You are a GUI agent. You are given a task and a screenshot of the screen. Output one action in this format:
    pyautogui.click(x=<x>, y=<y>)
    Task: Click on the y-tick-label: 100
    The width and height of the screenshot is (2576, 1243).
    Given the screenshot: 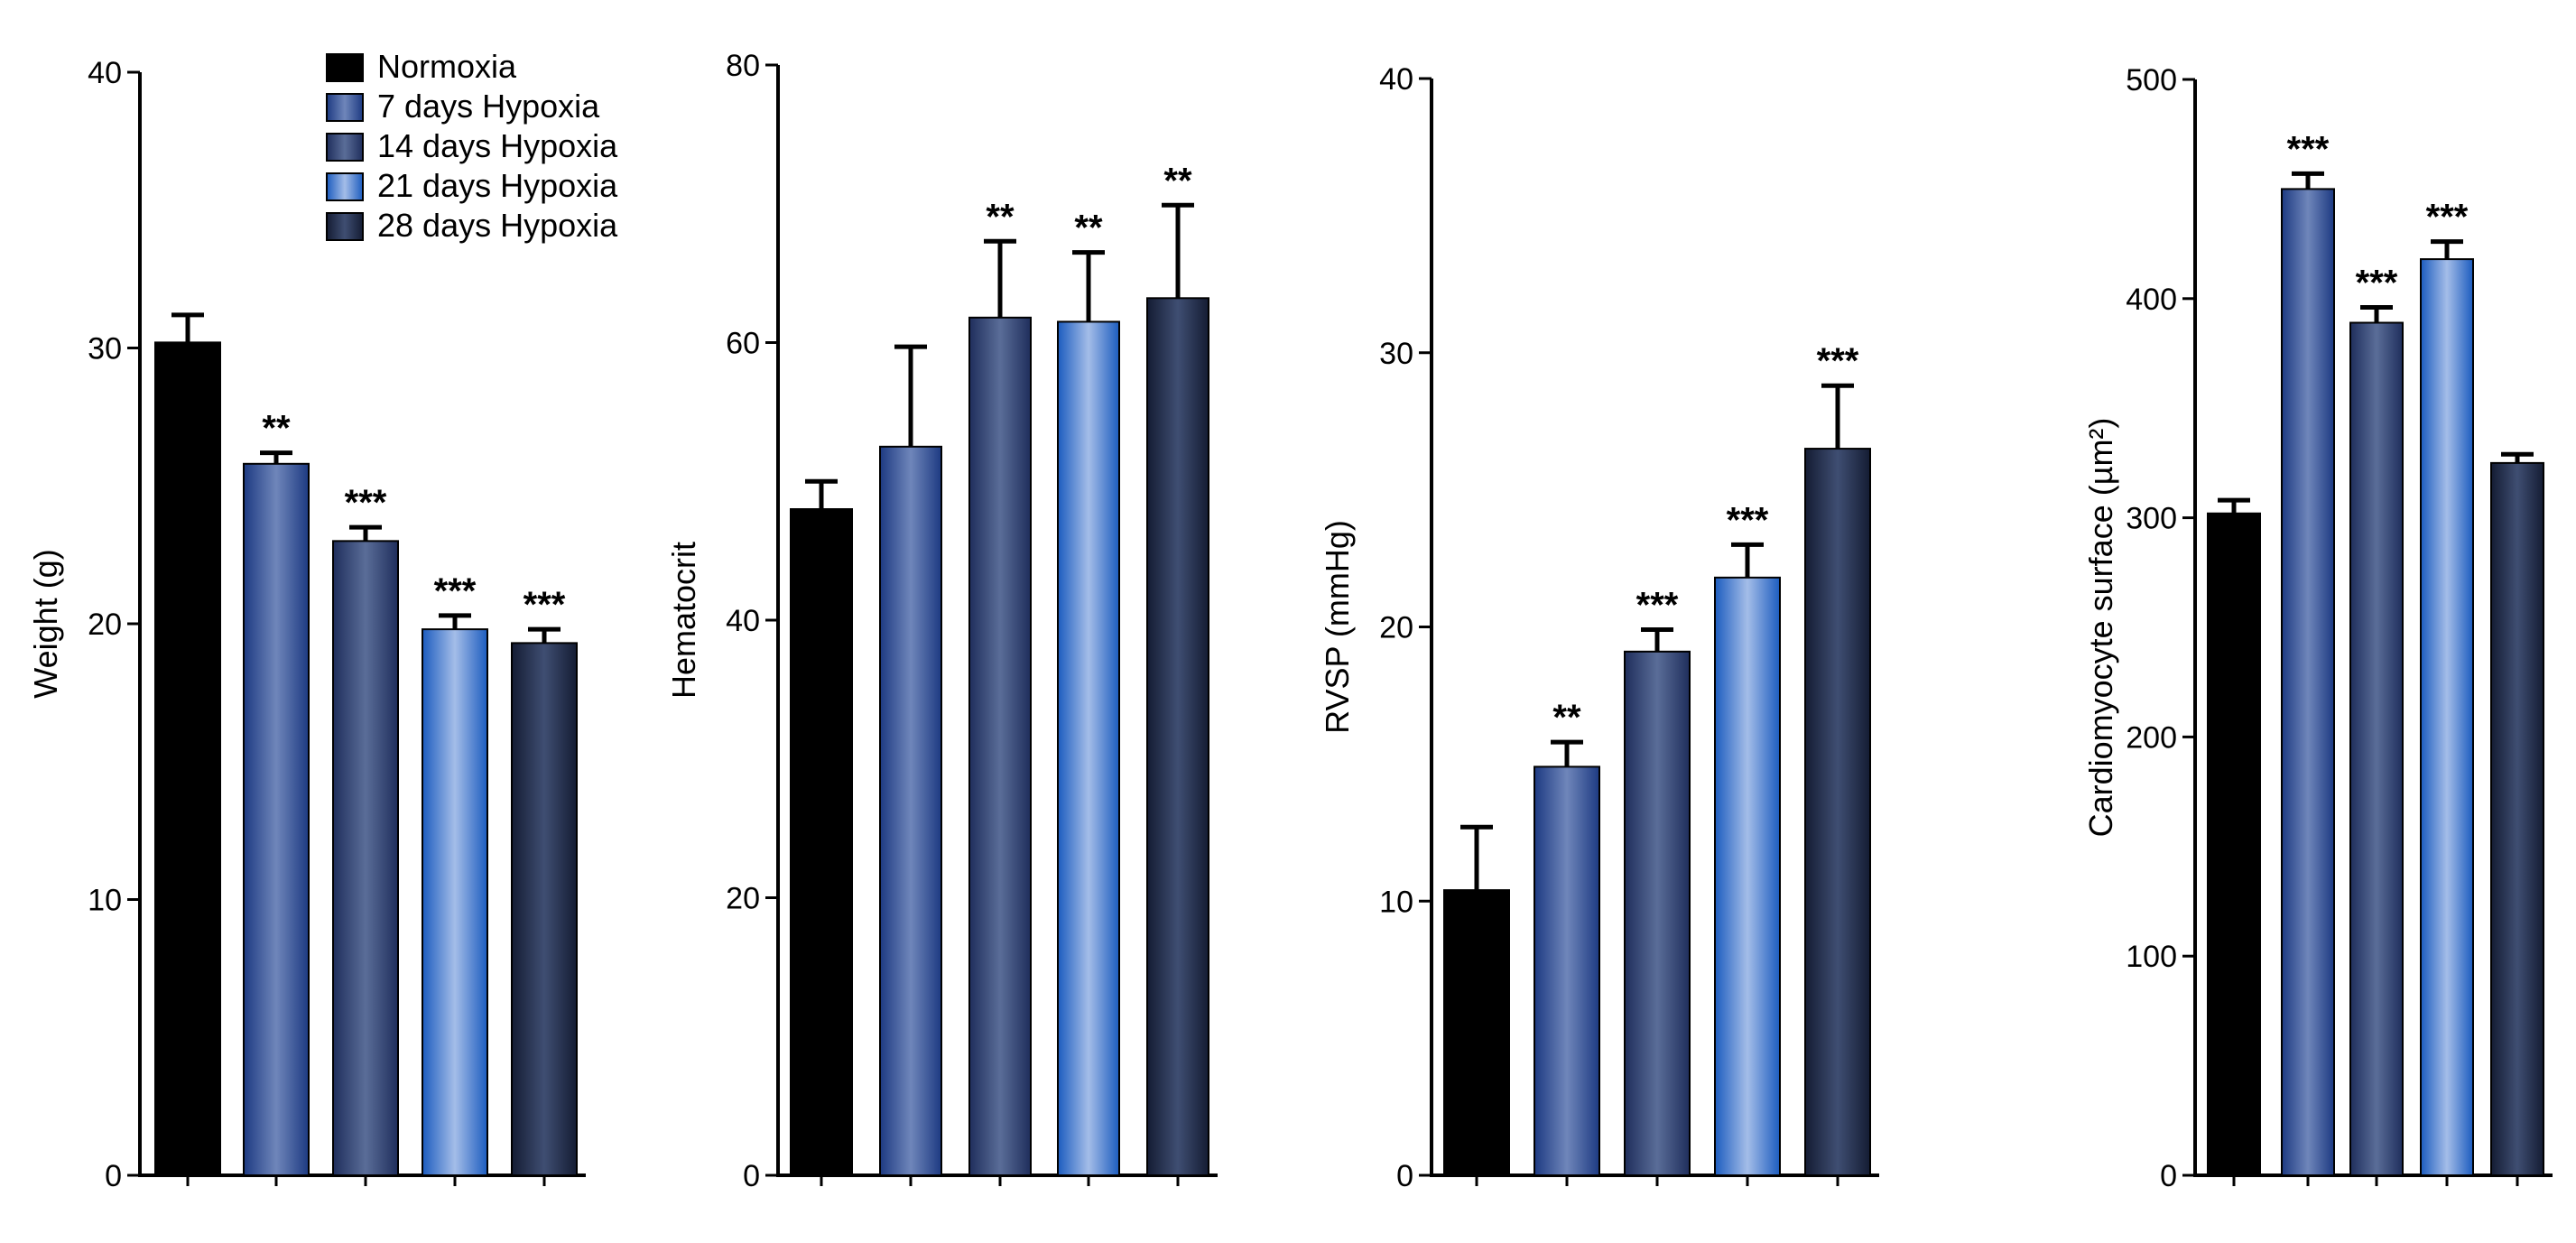 What is the action you would take?
    pyautogui.click(x=2151, y=957)
    